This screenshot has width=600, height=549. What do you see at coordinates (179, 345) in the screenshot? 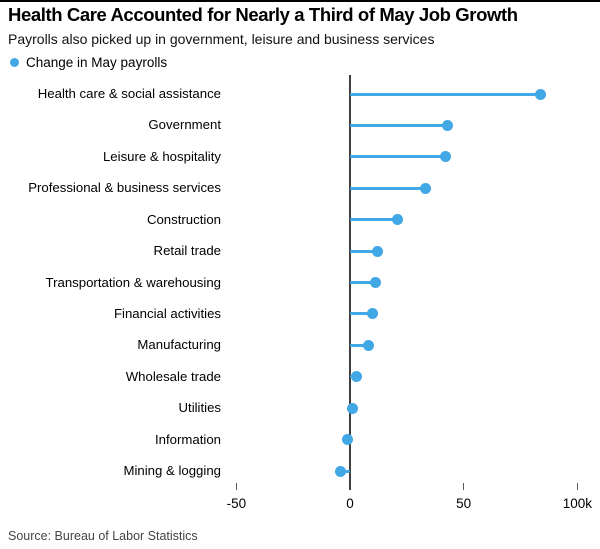
I see `category-label: Manufacturing` at bounding box center [179, 345].